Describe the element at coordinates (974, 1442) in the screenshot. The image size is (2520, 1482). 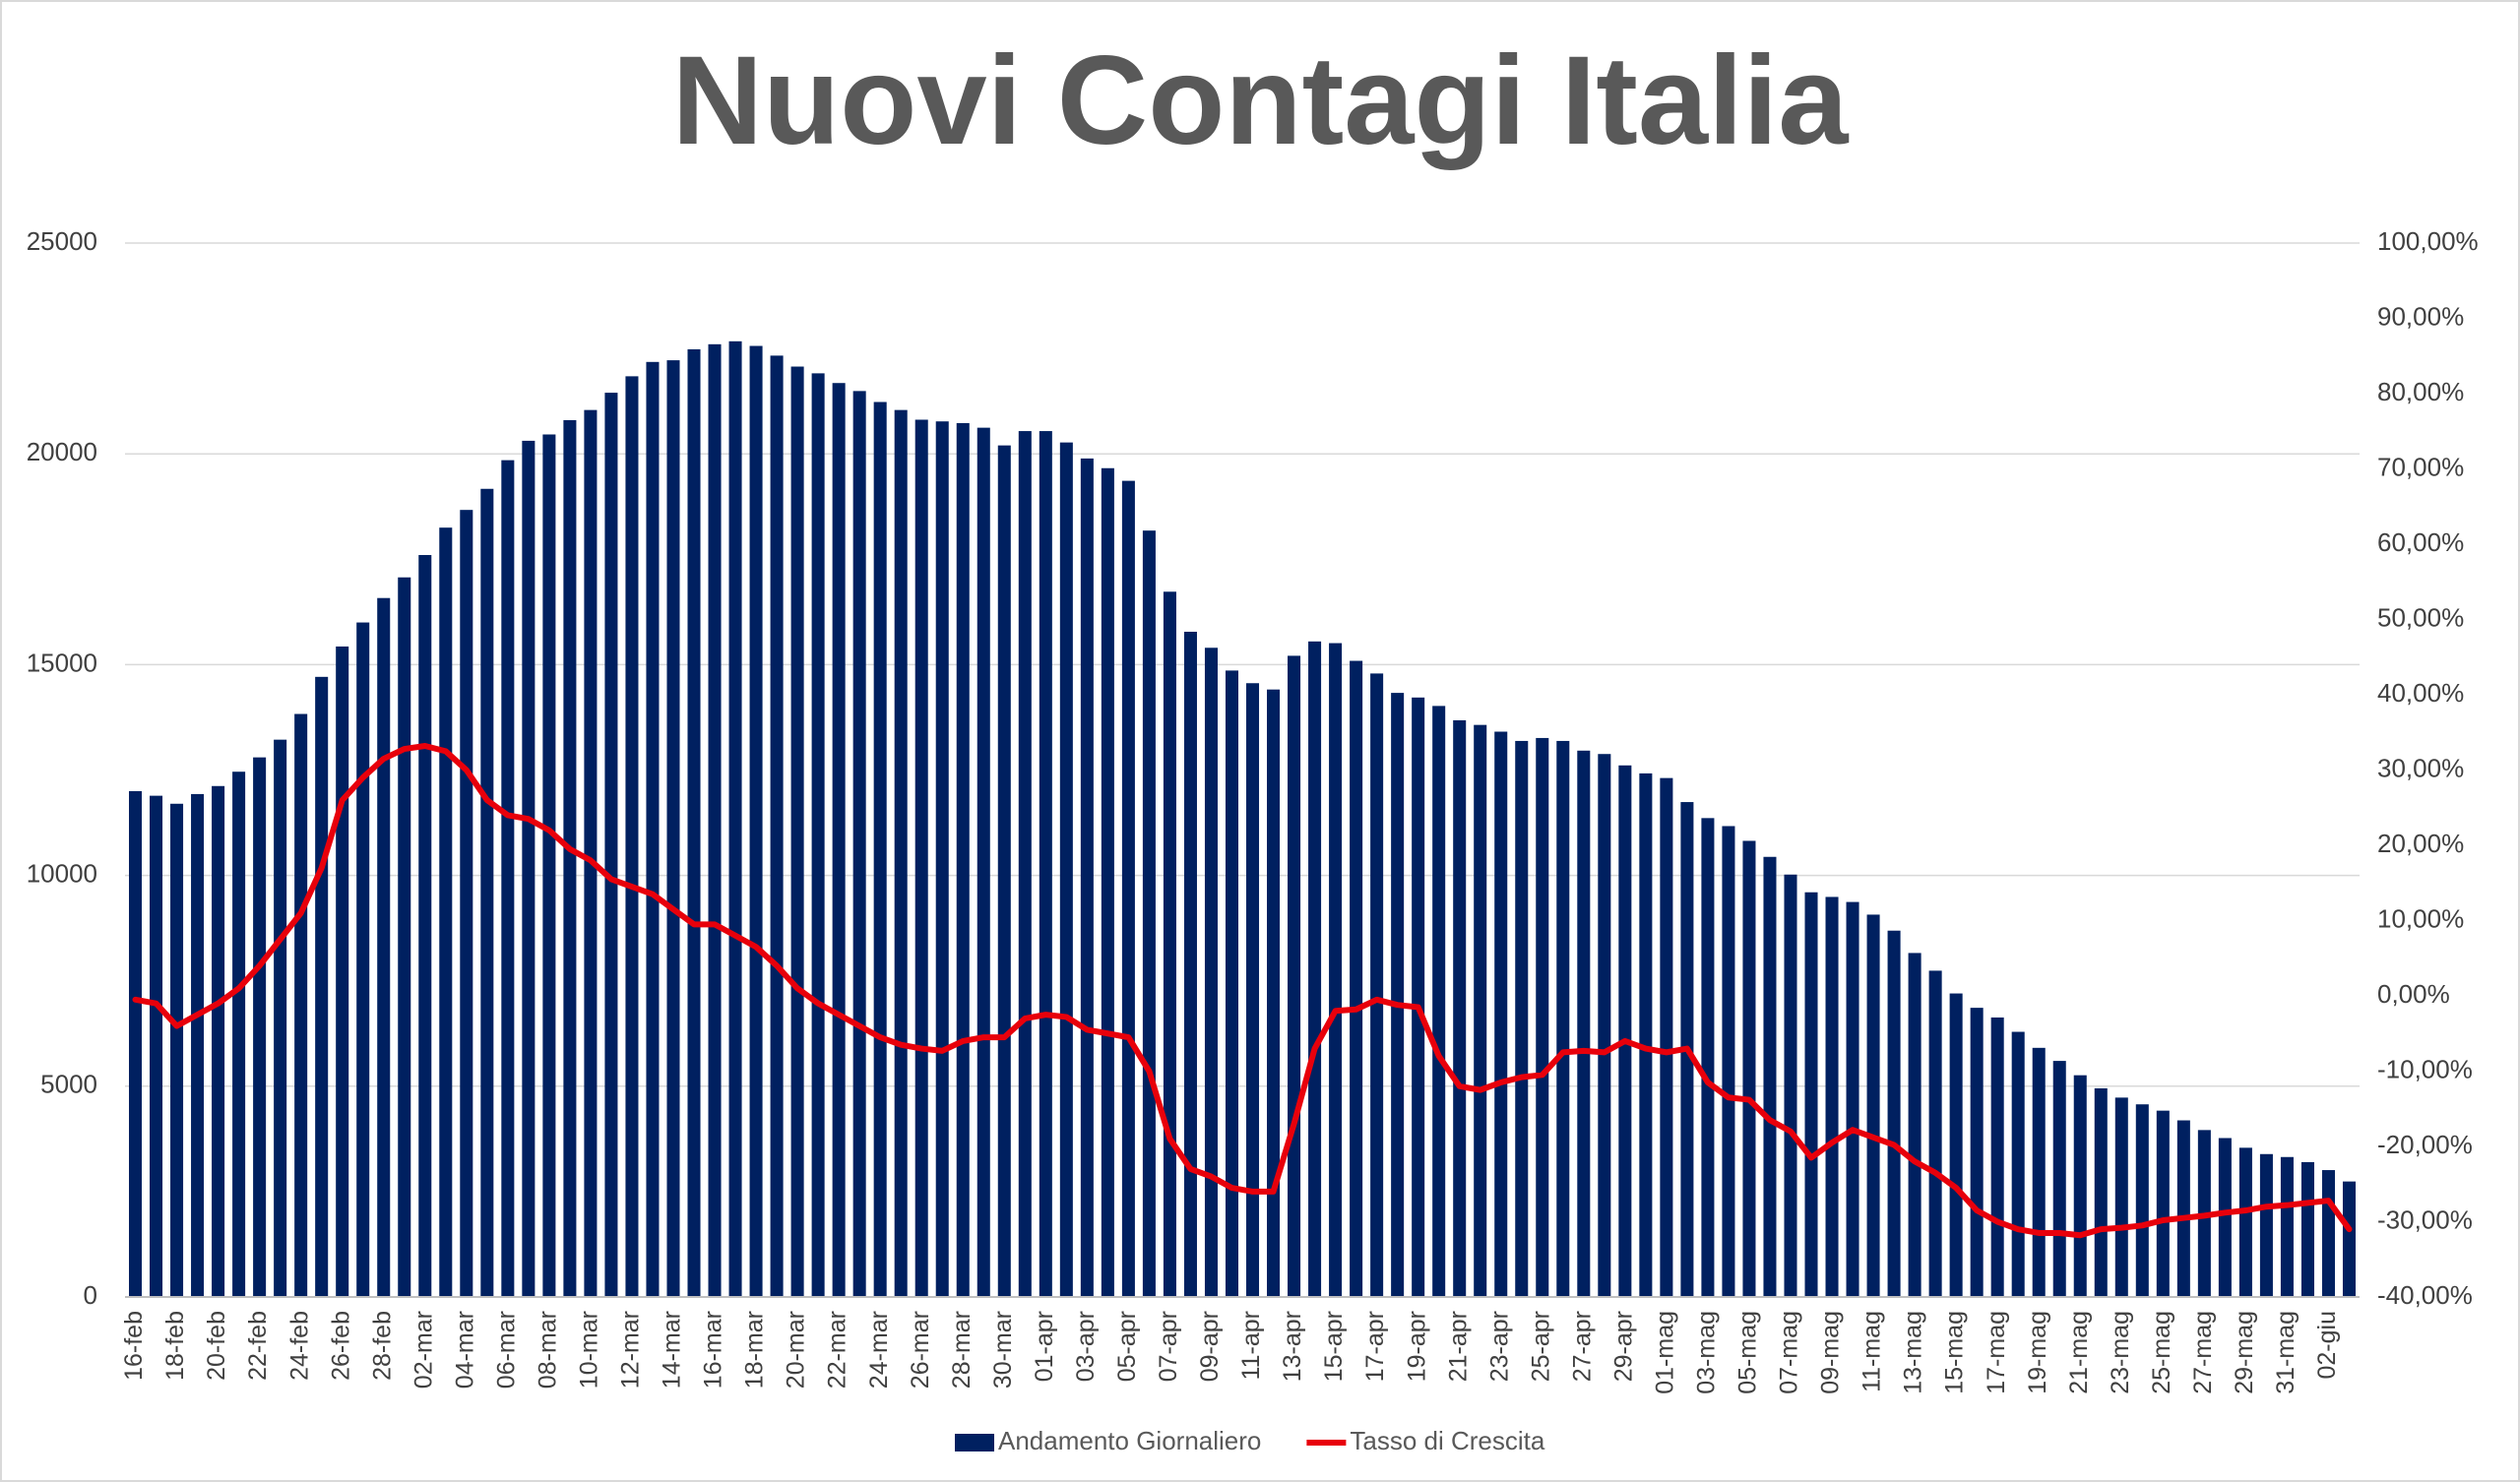
I see `legend-swatch` at that location.